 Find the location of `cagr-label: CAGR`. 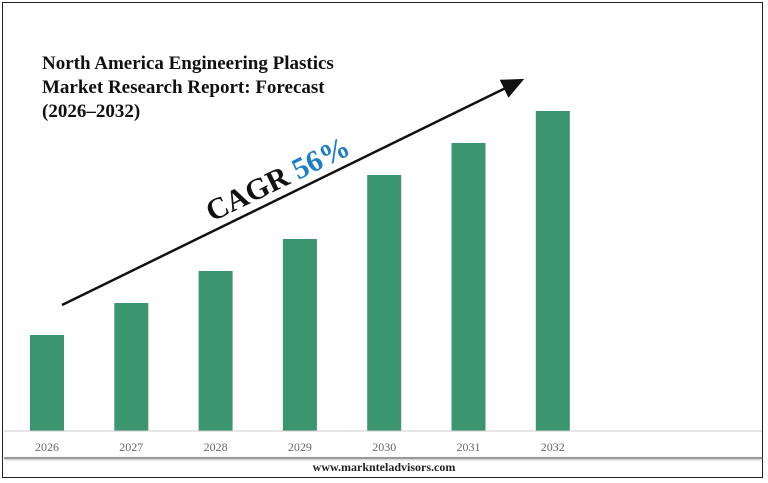

cagr-label: CAGR is located at coordinates (248, 194).